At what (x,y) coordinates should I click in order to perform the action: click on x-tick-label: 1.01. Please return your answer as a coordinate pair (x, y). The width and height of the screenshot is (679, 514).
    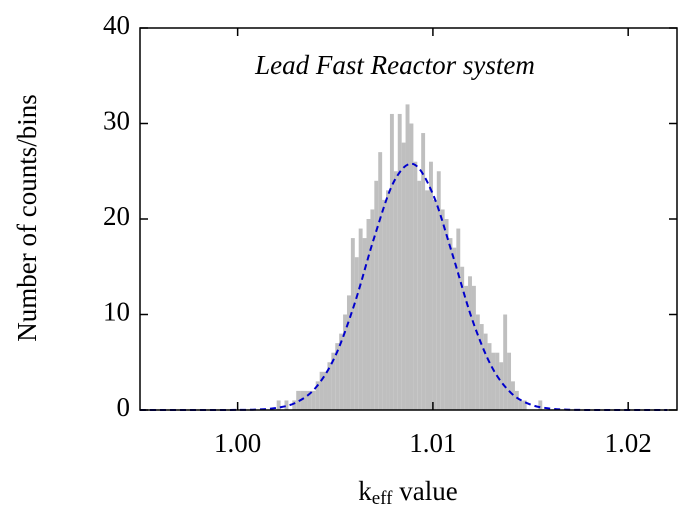
    Looking at the image, I should click on (432, 443).